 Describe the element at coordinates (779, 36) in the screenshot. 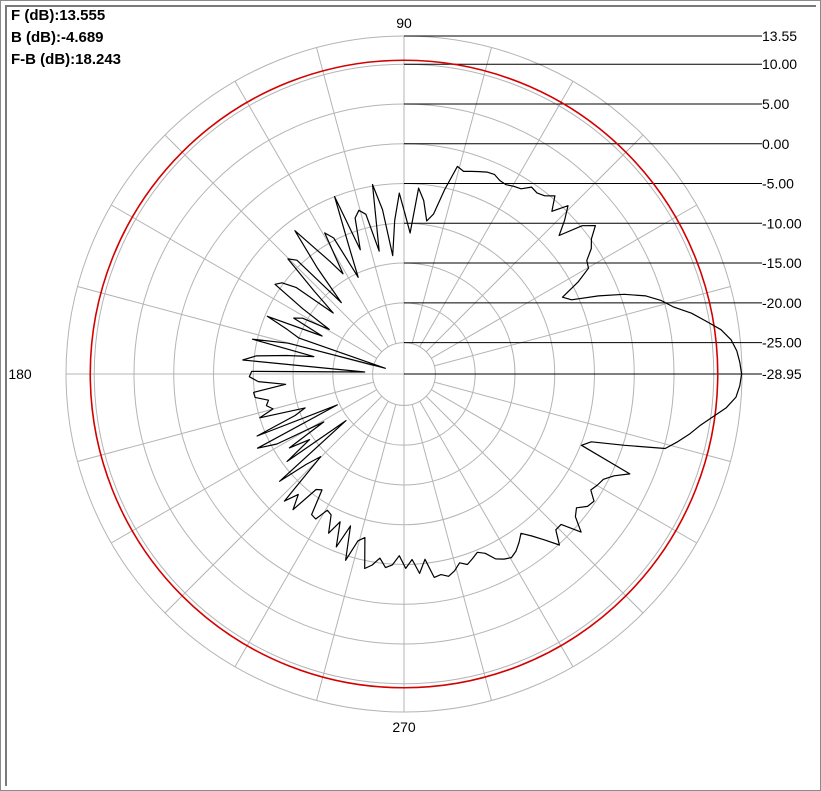

I see `radial-tick-label: 13.55` at that location.